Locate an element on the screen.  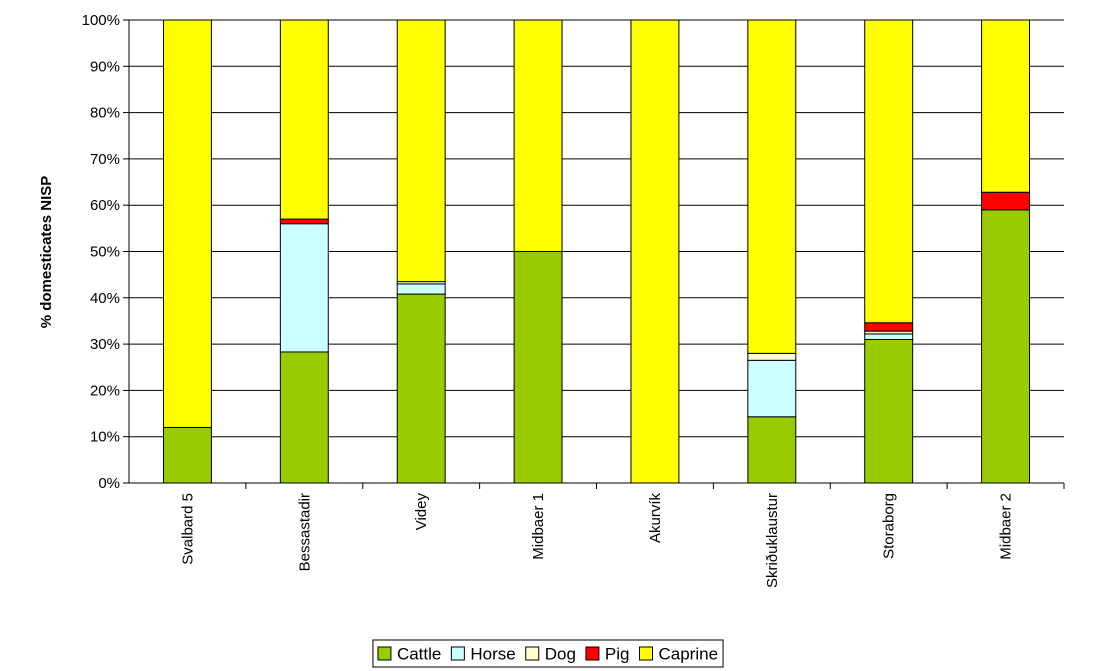
y-tick-label: 0% is located at coordinates (109, 483).